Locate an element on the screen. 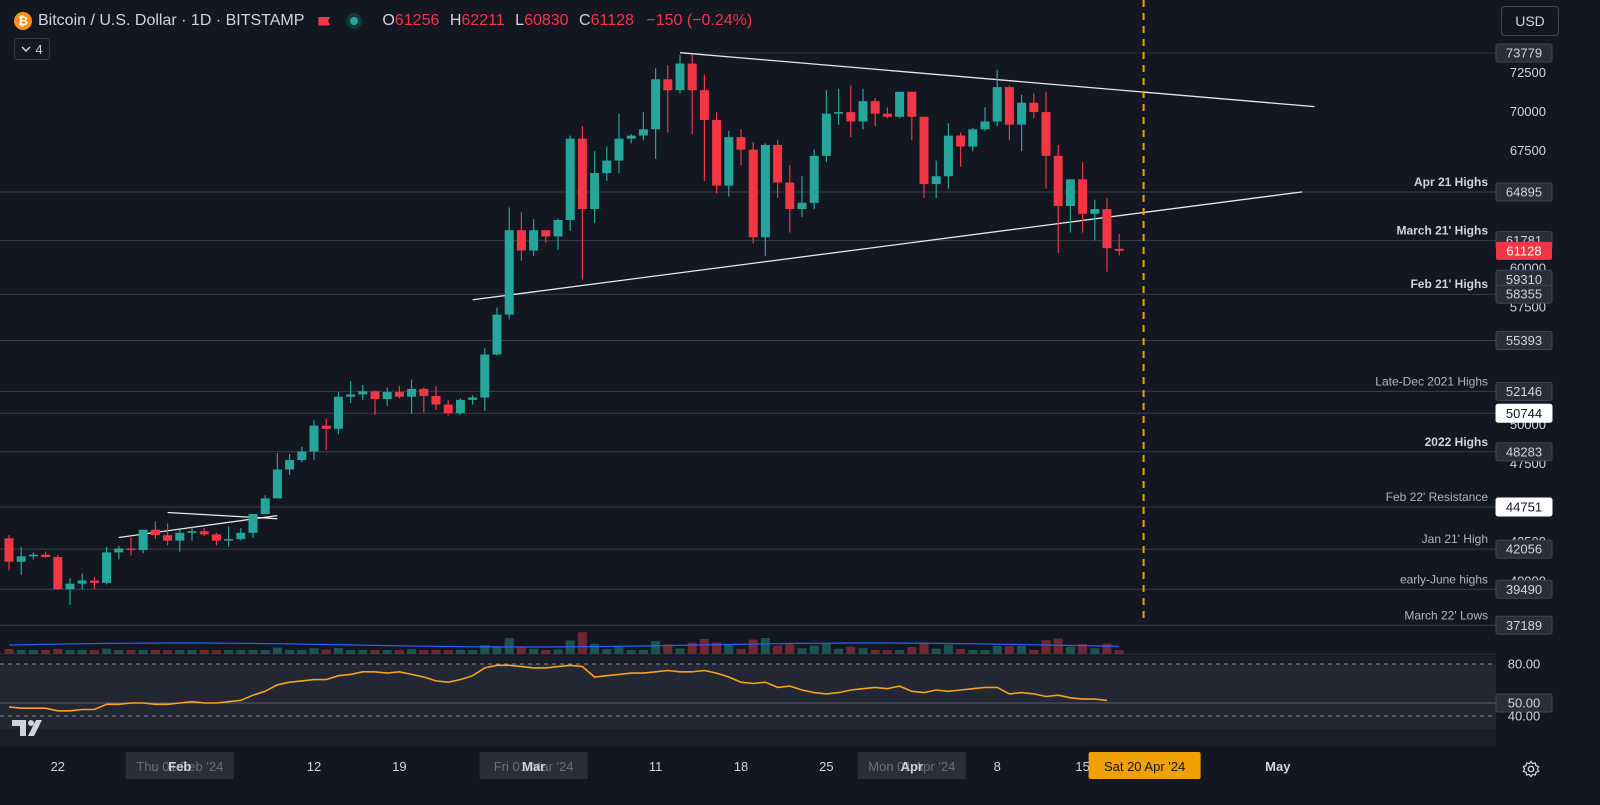 This screenshot has width=1600, height=805. time-axis-bg is located at coordinates (800, 775).